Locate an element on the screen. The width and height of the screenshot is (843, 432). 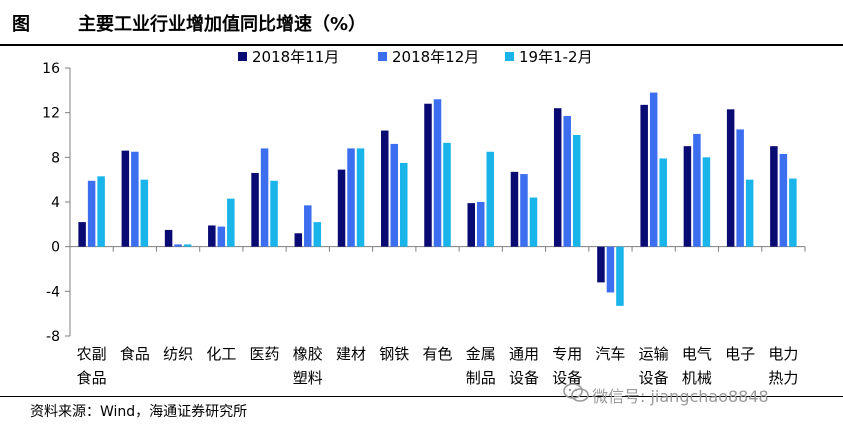
x-tick-label: 汽车 is located at coordinates (610, 354).